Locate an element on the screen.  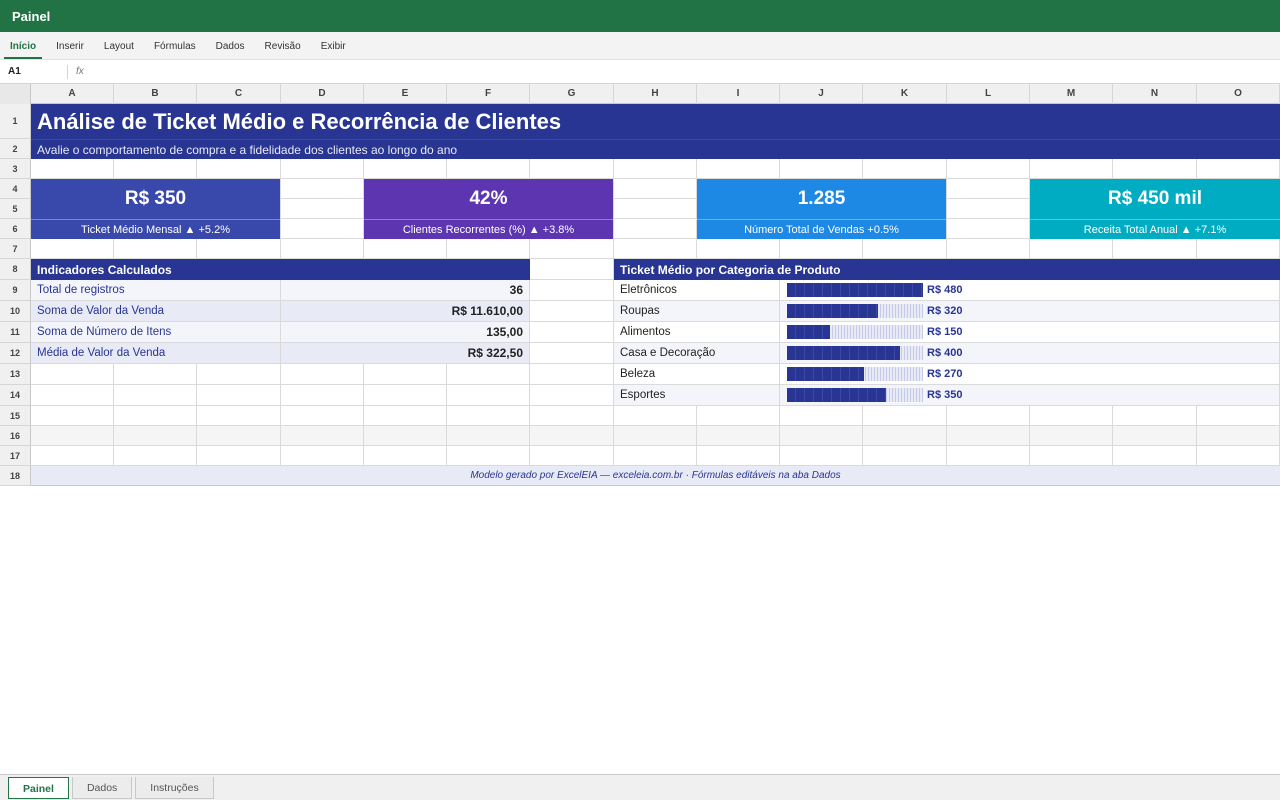
row-header: 17 is located at coordinates (15, 456).